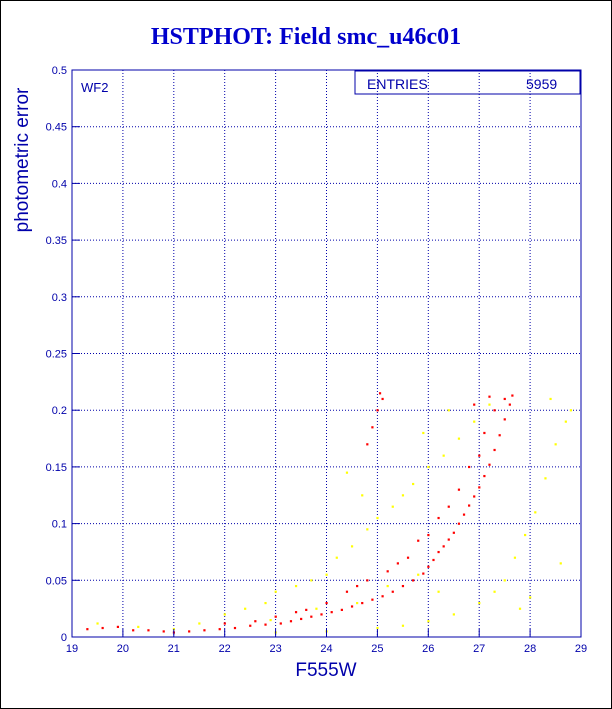 The height and width of the screenshot is (709, 612). I want to click on y-tick-label: 0.5, so click(59, 71).